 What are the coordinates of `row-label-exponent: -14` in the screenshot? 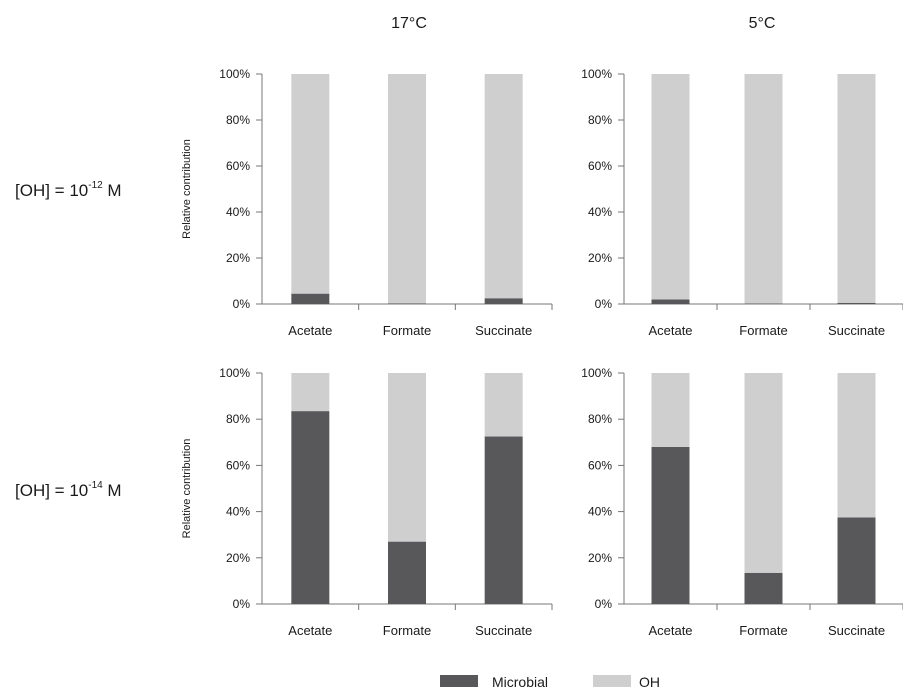 It's located at (95, 485).